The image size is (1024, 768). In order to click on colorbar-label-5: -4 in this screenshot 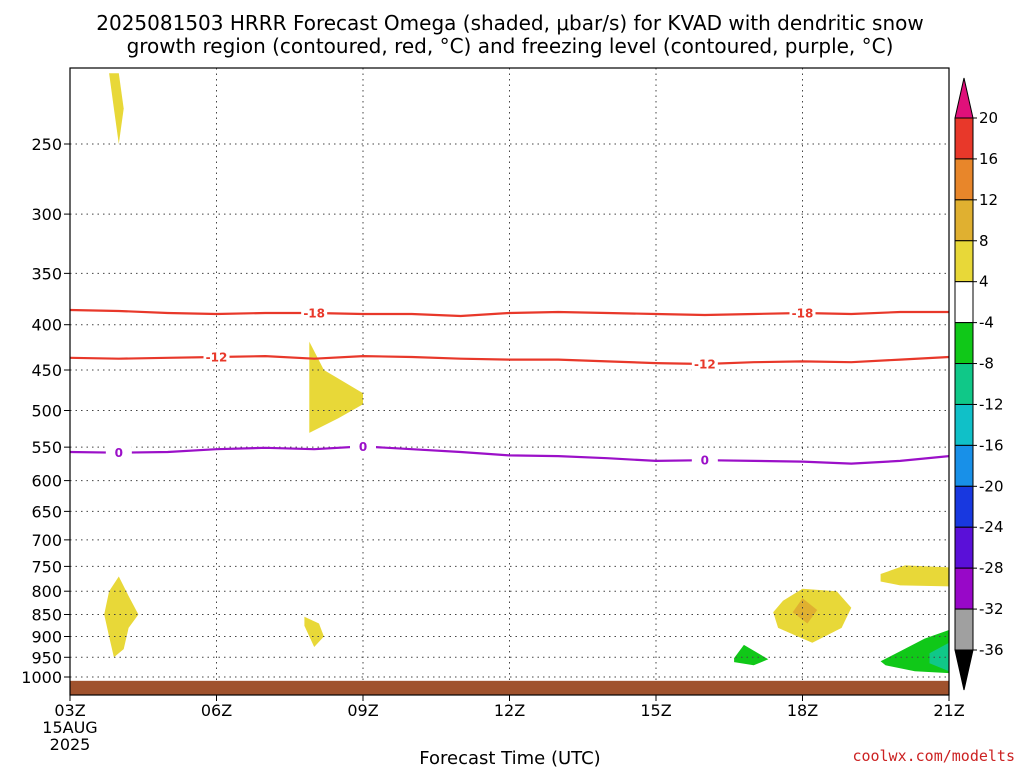, I will do `click(986, 323)`.